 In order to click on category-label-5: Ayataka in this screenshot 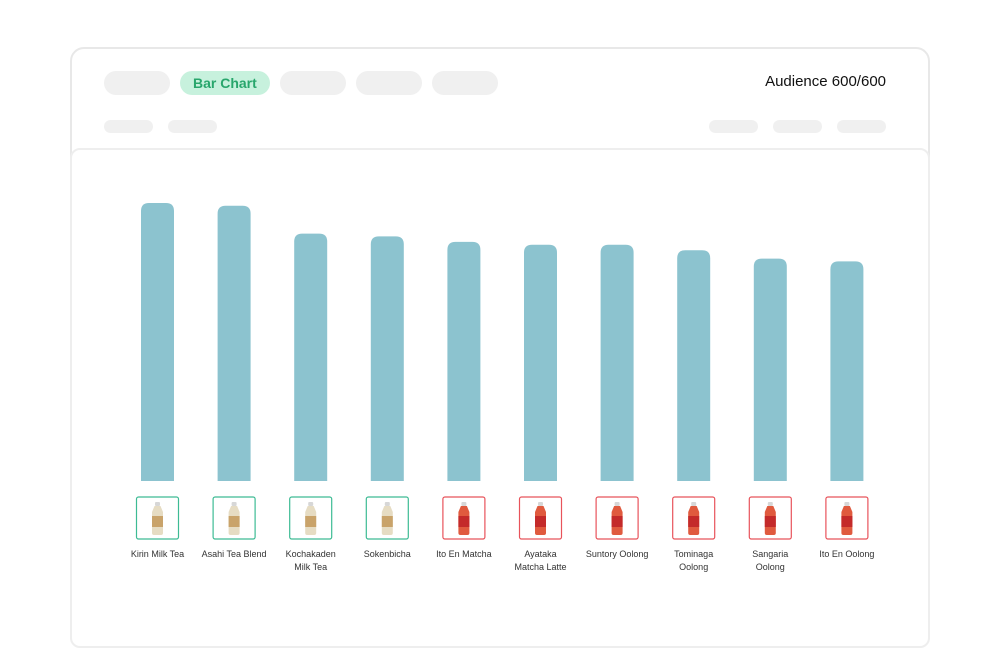, I will do `click(540, 554)`.